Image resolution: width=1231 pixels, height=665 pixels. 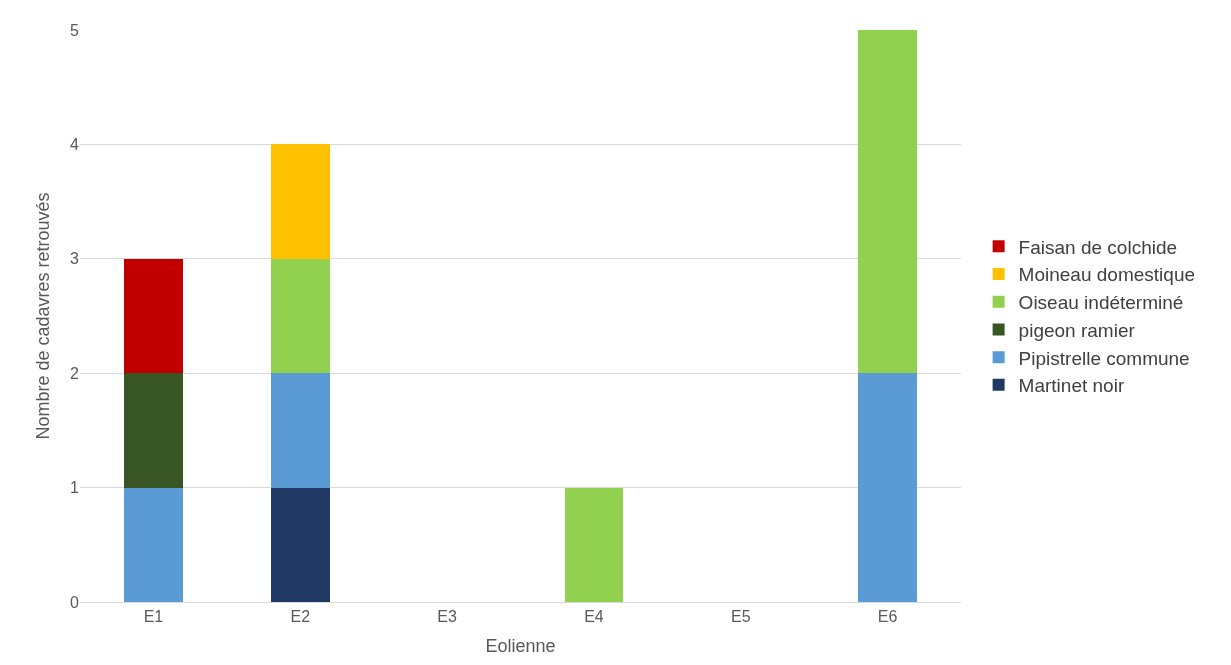 I want to click on legend-label: Faisan de colchide, so click(x=1098, y=247).